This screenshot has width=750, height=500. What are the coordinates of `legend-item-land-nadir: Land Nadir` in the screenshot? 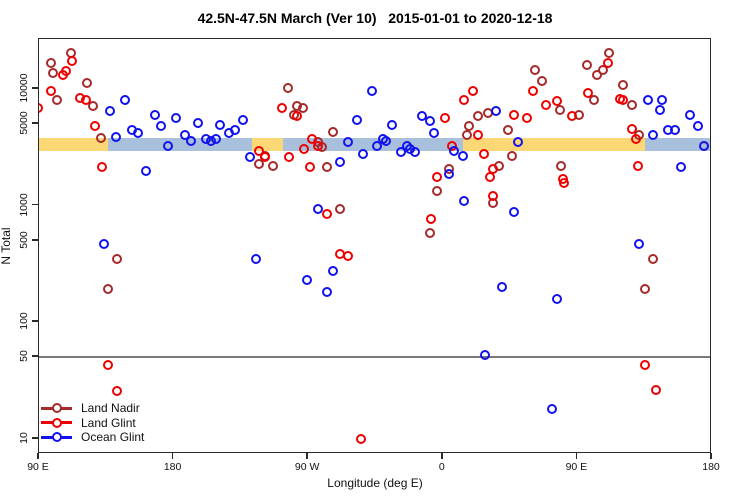 It's located at (92, 408).